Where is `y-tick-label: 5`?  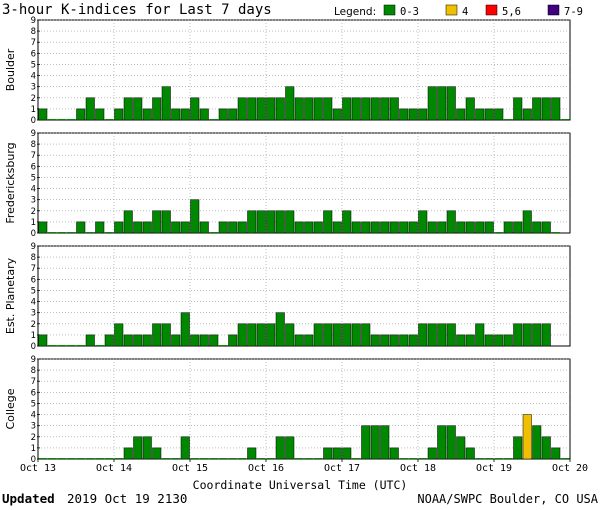 y-tick-label: 5 is located at coordinates (33, 291).